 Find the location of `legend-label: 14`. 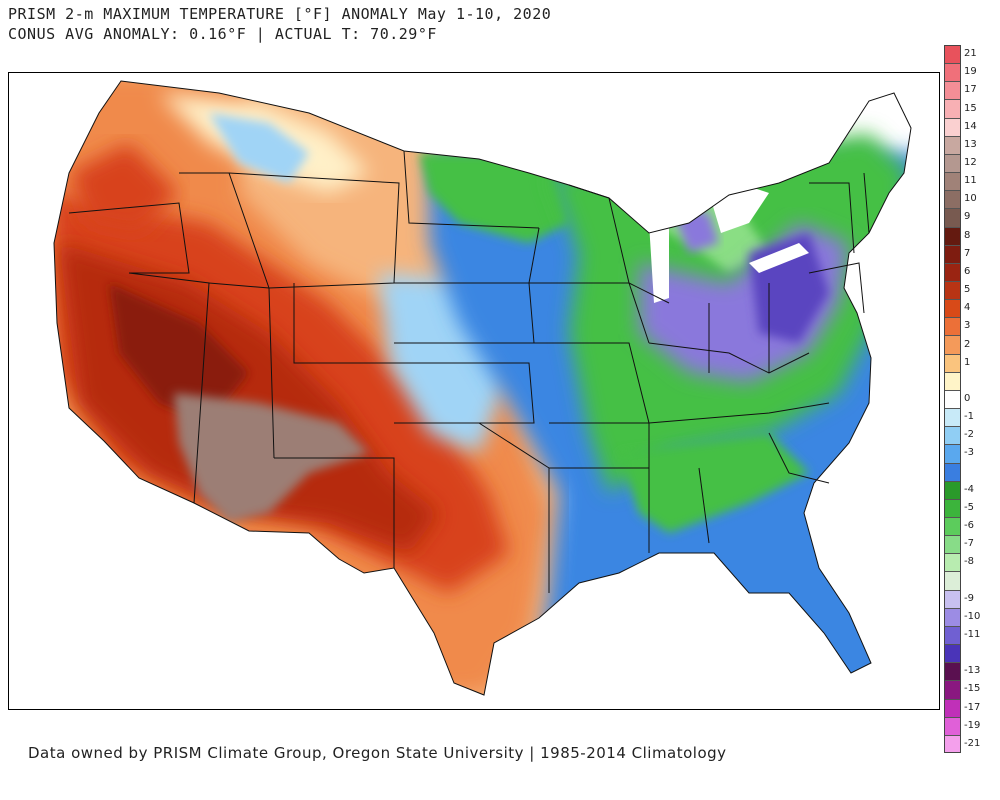

legend-label: 14 is located at coordinates (970, 126).